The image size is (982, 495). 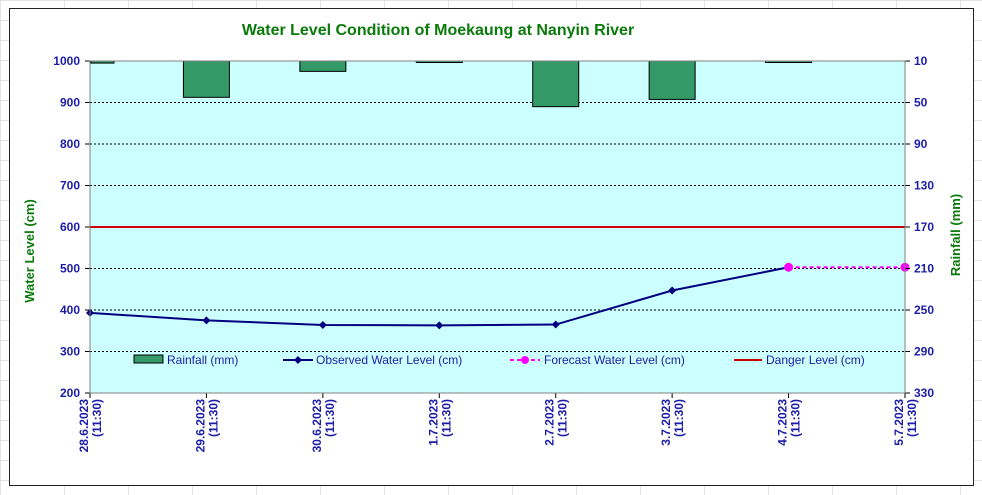 I want to click on x-tick-label: 2.7.2023 (11:30), so click(x=556, y=422).